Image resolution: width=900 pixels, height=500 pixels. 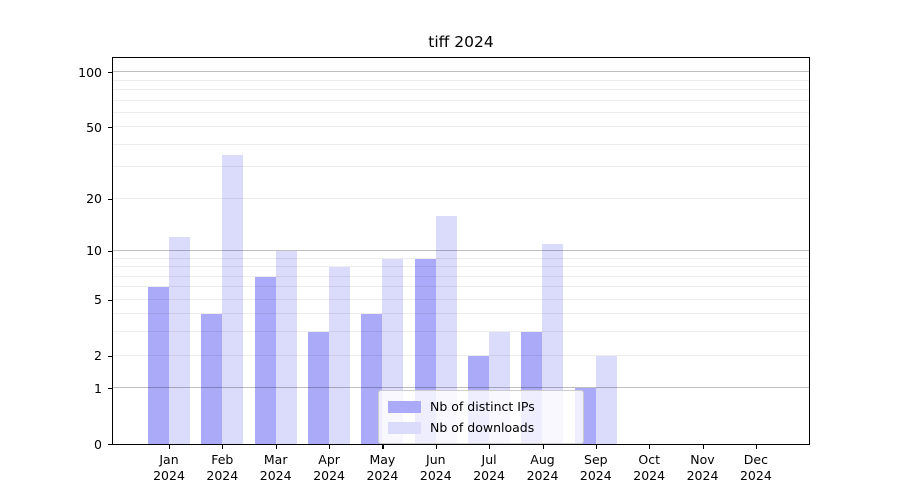 I want to click on bar-downloads-feb, so click(x=233, y=299).